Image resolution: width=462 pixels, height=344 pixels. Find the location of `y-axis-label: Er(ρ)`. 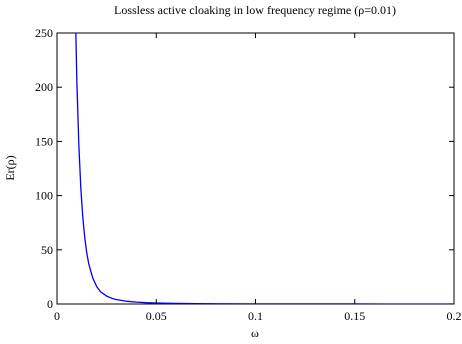

y-axis-label: Er(ρ) is located at coordinates (10, 167).